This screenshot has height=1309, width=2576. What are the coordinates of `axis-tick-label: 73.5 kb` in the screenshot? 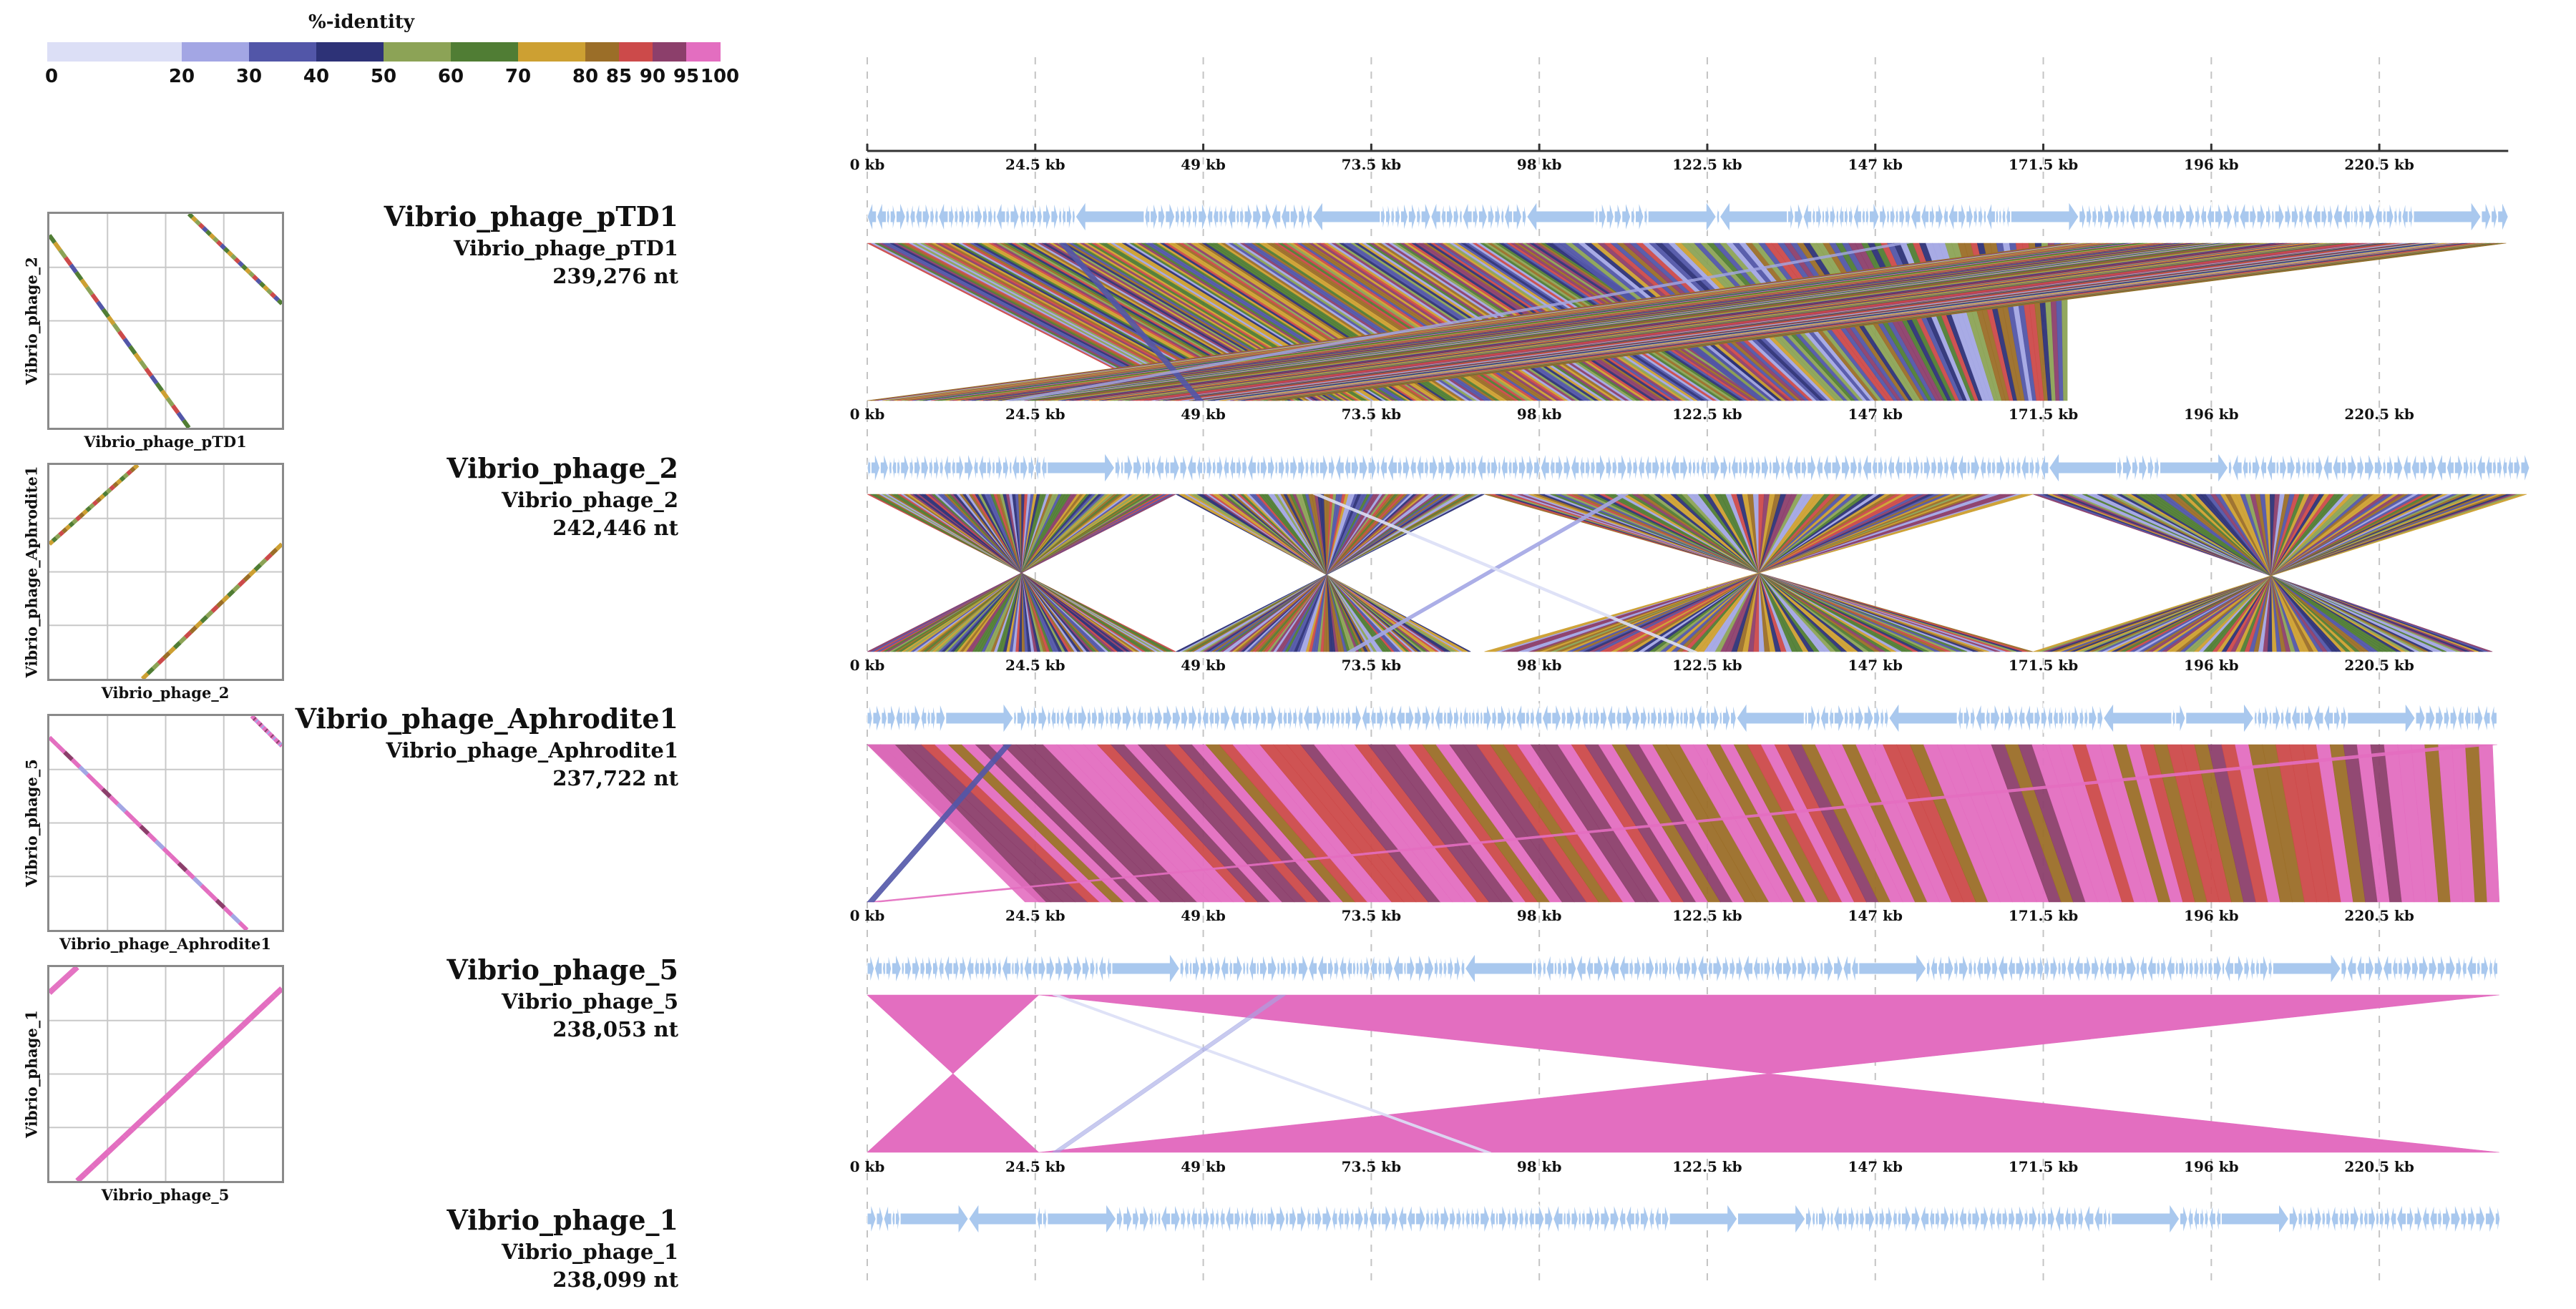 It's located at (1372, 665).